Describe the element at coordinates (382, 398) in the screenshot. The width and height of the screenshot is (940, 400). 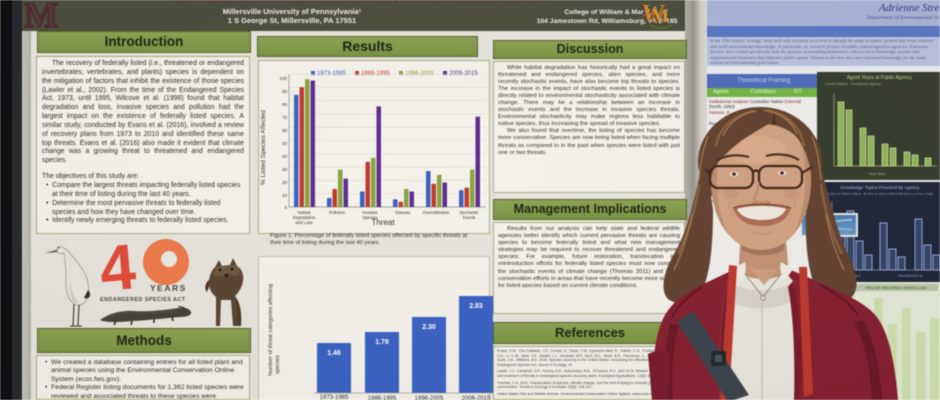
I see `svg-text: 1986-1995` at that location.